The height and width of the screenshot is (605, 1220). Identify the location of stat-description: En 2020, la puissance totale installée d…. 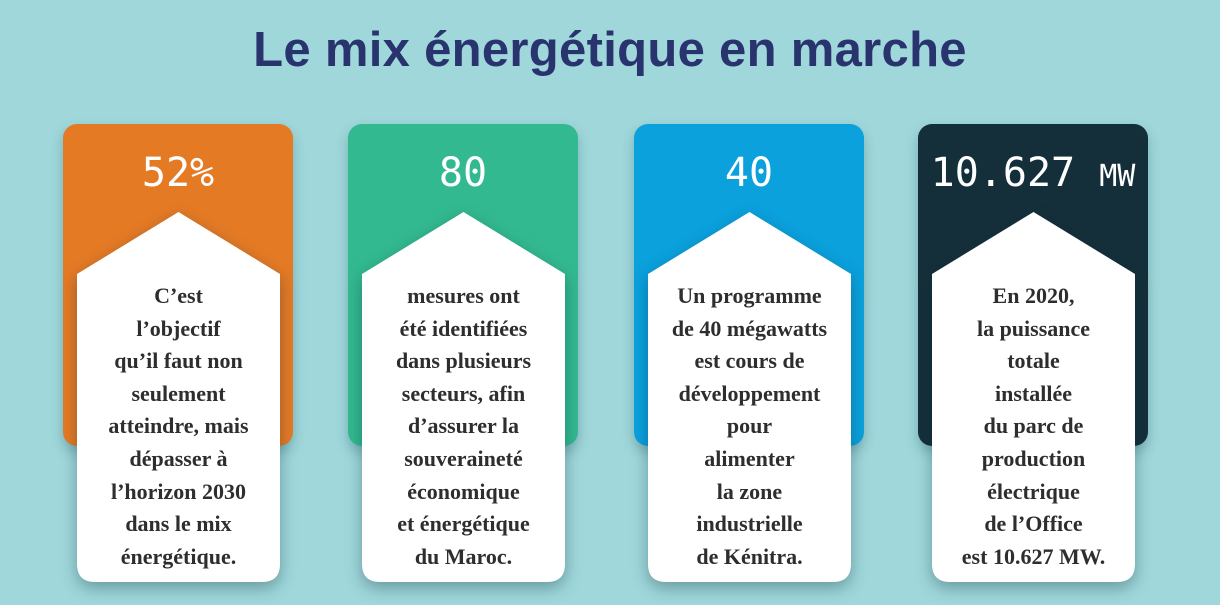
(1033, 426).